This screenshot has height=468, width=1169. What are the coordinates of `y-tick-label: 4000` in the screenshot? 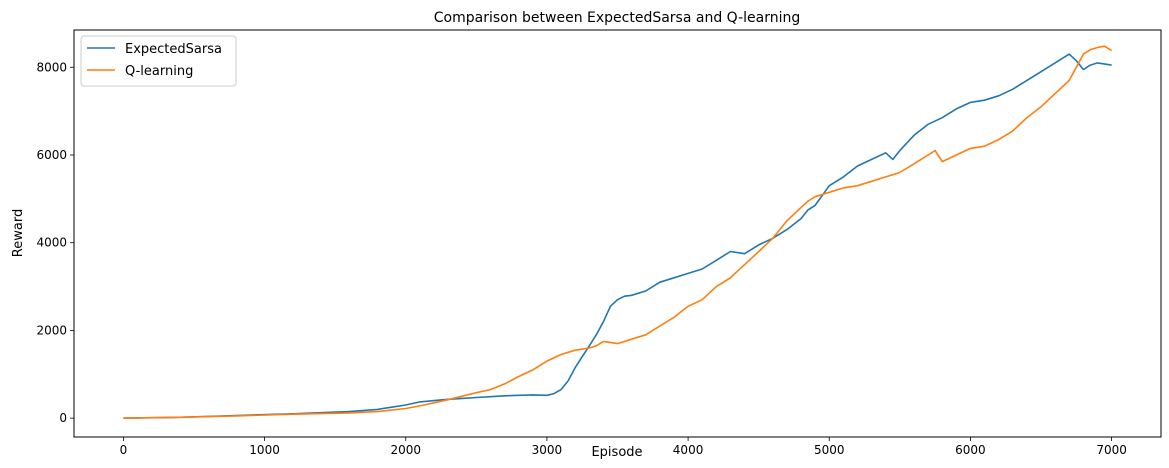 It's located at (51, 243).